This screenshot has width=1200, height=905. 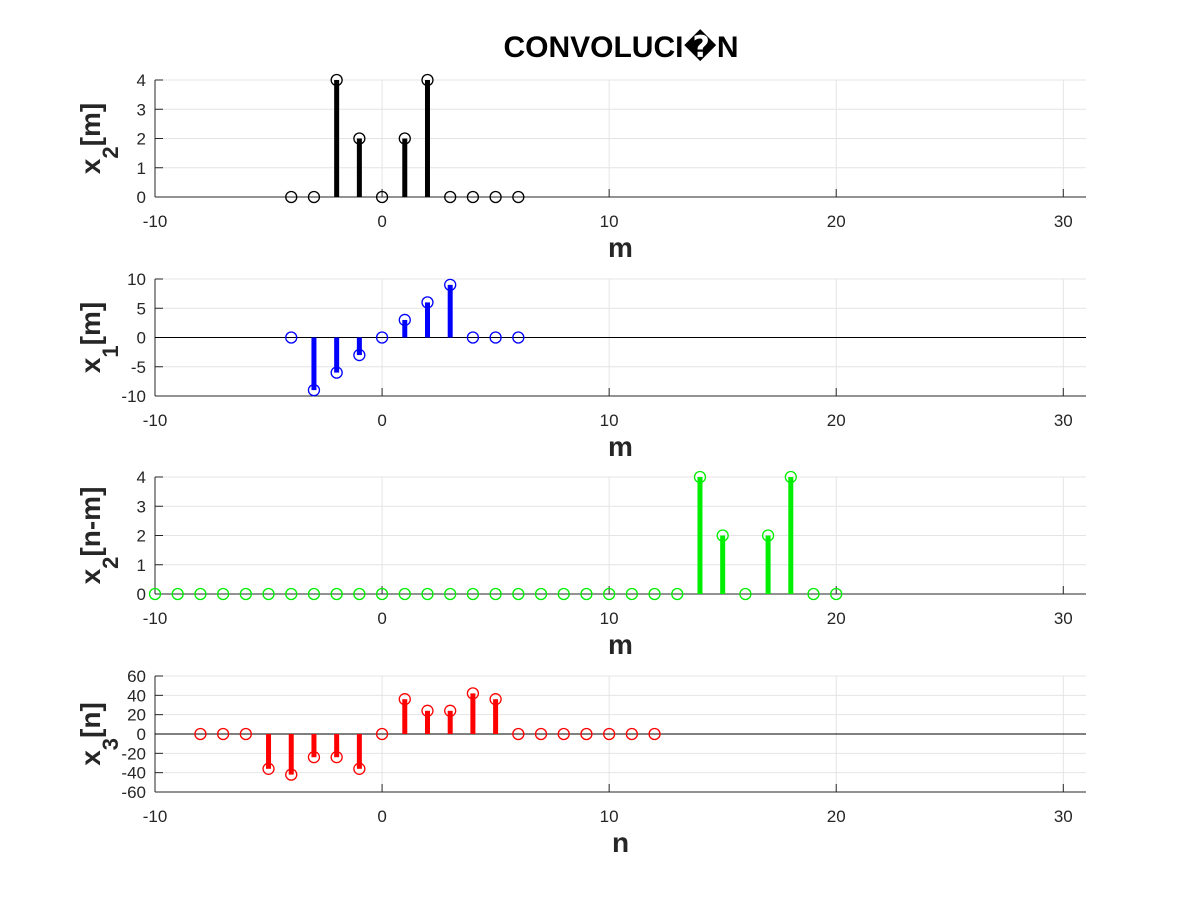 I want to click on y-axis-label: x2[n-m], so click(x=99, y=536).